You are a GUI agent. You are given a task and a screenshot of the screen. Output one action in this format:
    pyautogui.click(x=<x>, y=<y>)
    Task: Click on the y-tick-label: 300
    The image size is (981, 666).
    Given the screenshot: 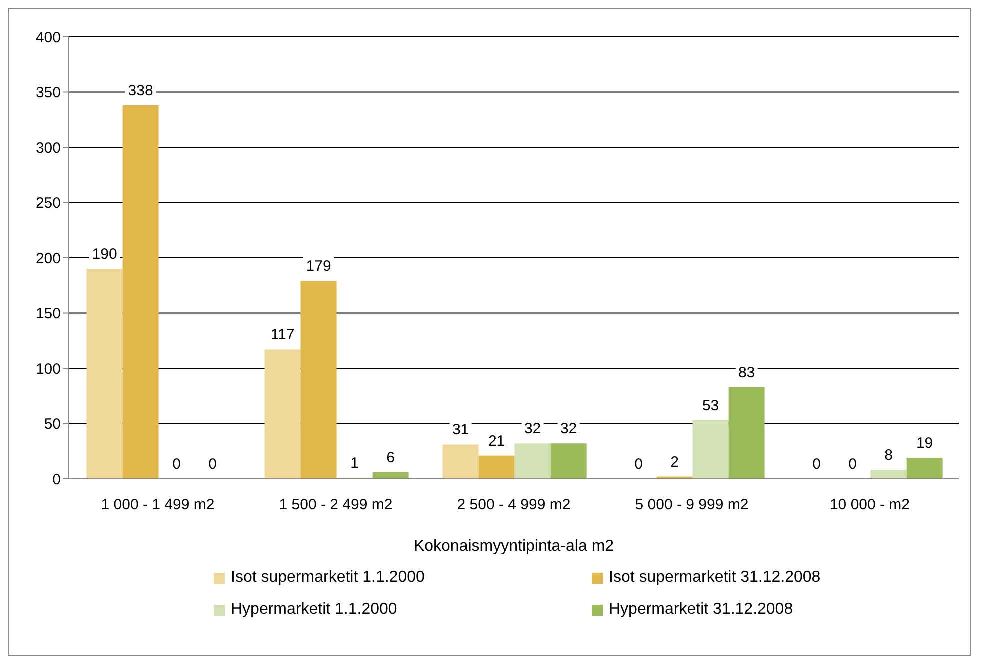 What is the action you would take?
    pyautogui.click(x=48, y=148)
    